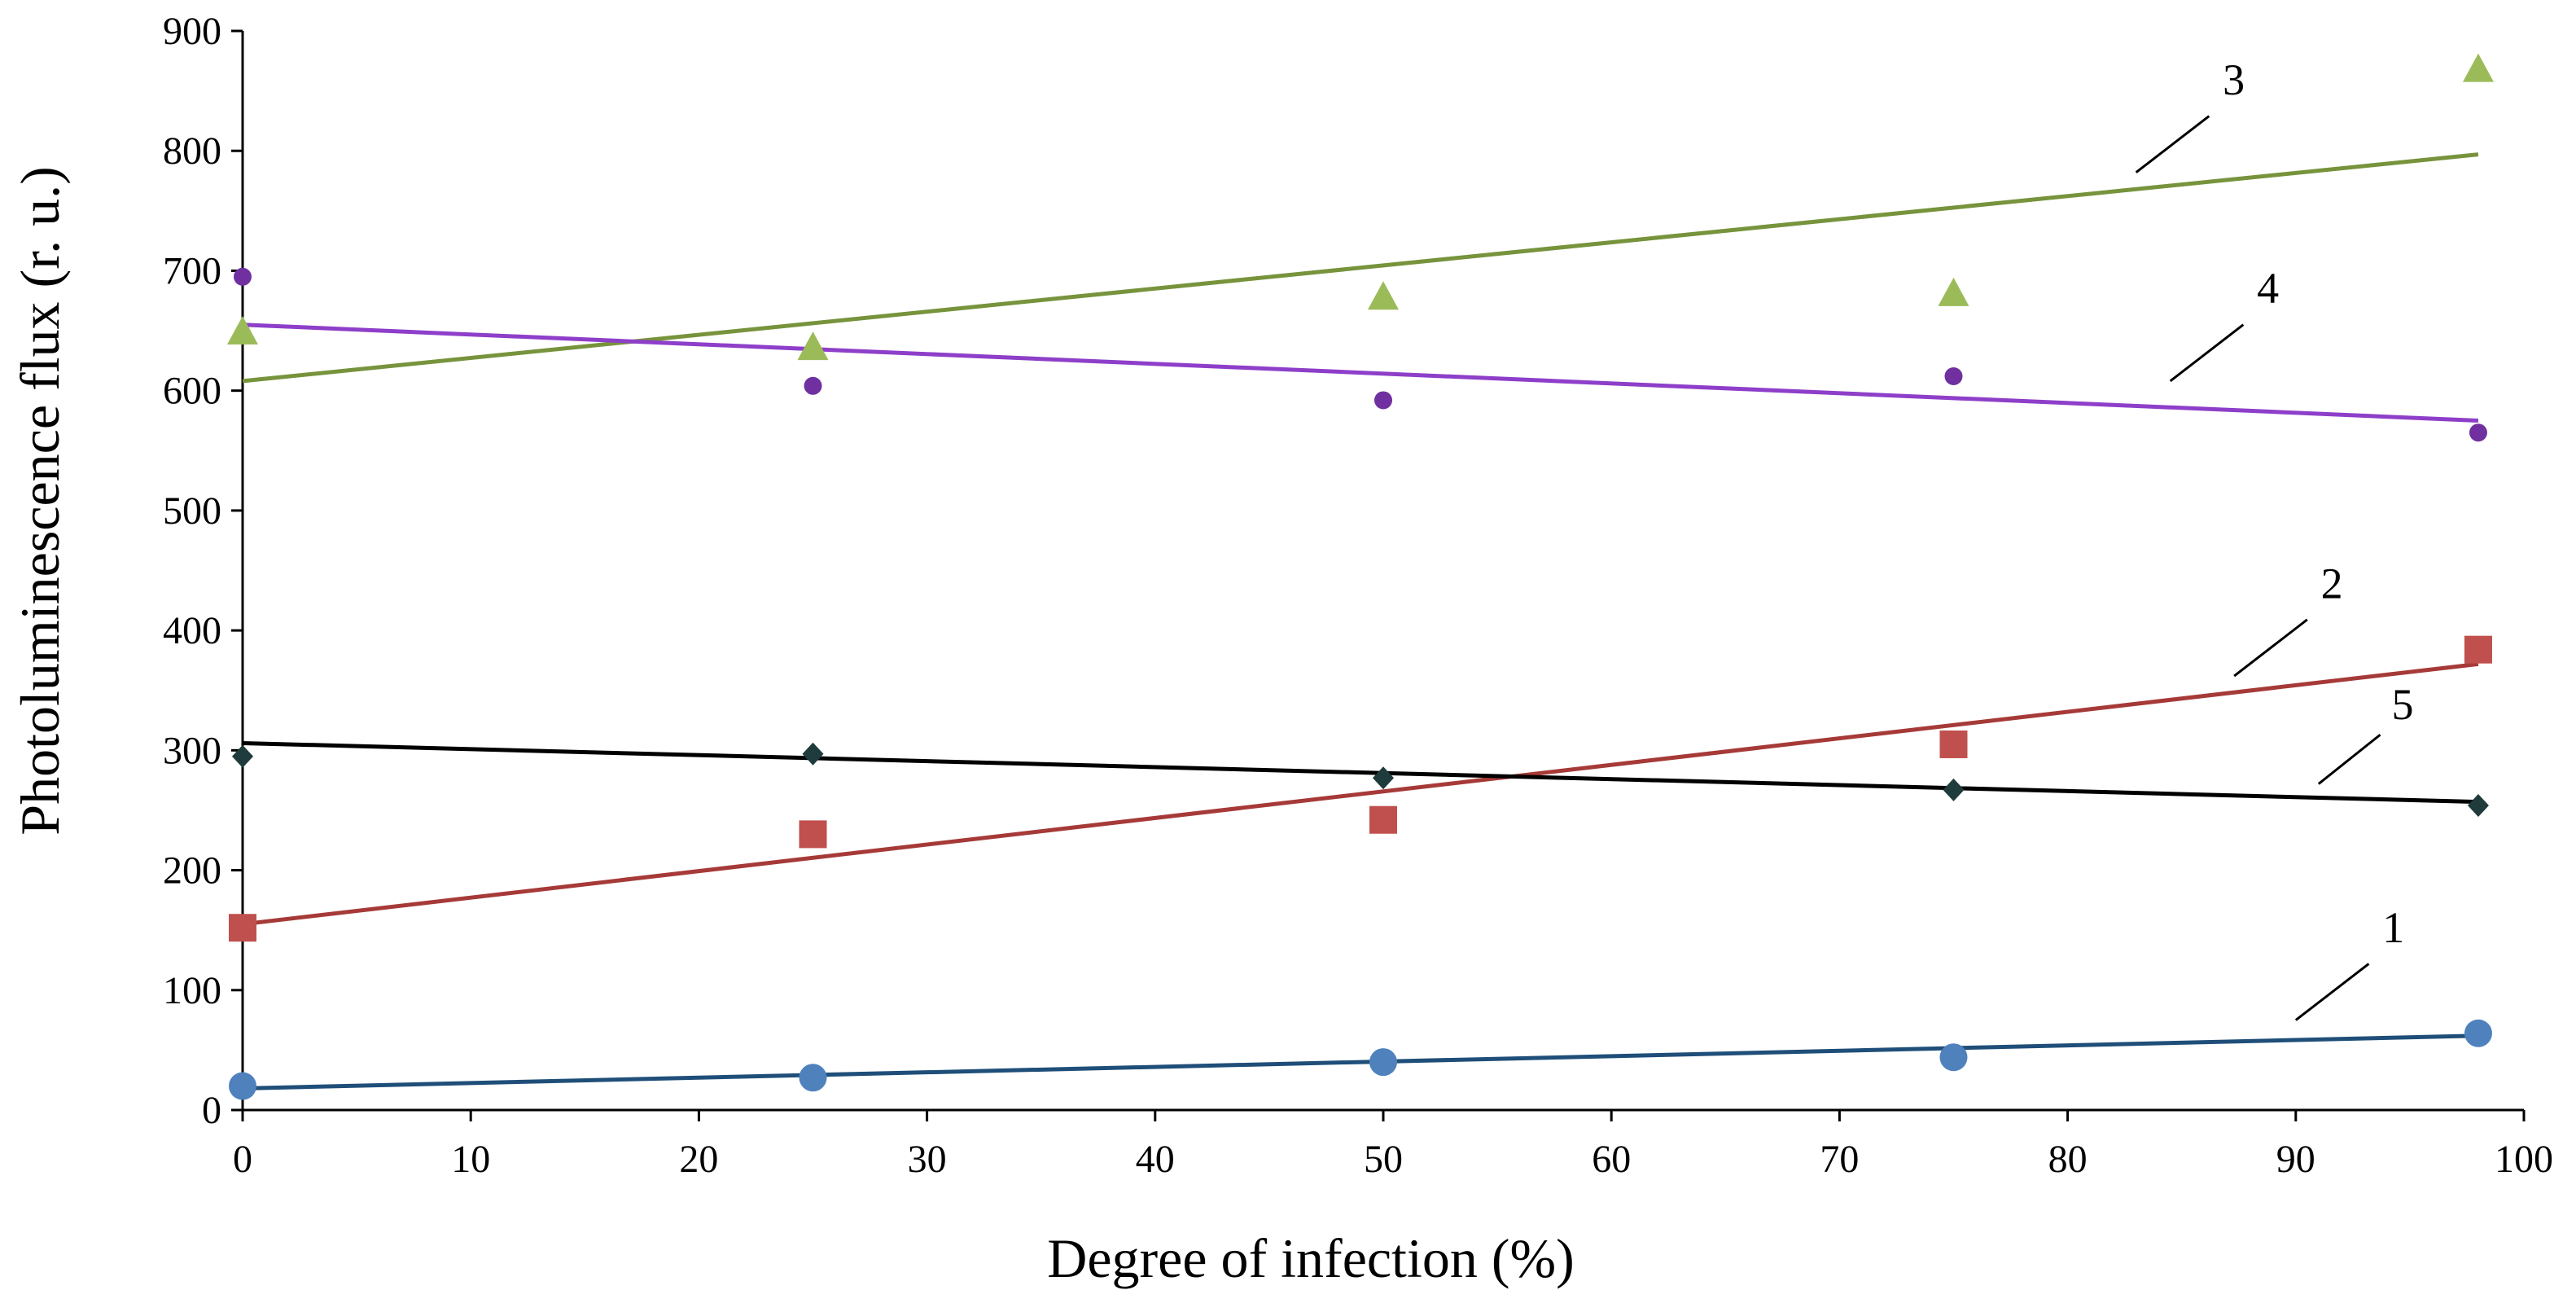  Describe the element at coordinates (2295, 1159) in the screenshot. I see `x-tick-label: 90` at that location.